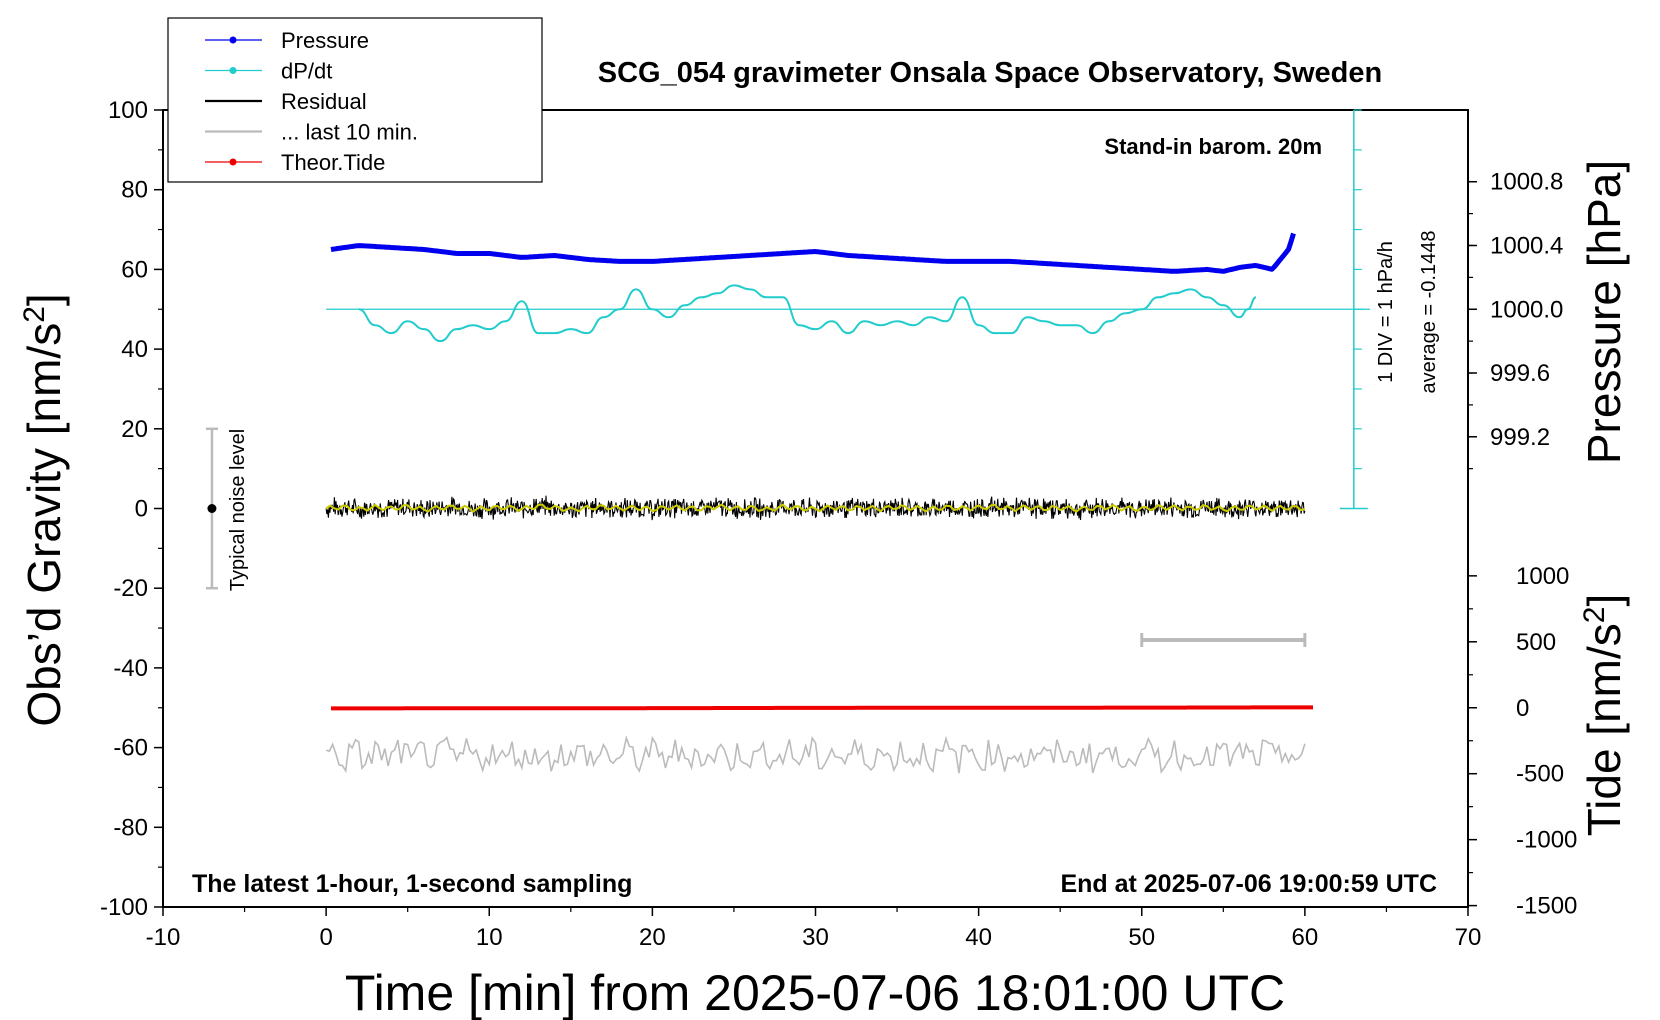 This screenshot has height=1020, width=1660. I want to click on y-tick-label: -80, so click(130, 827).